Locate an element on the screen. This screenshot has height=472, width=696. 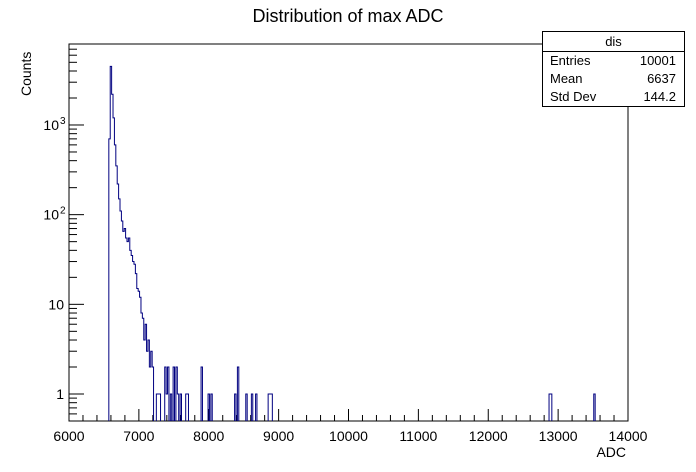
x-tick-label: 13000 is located at coordinates (558, 436).